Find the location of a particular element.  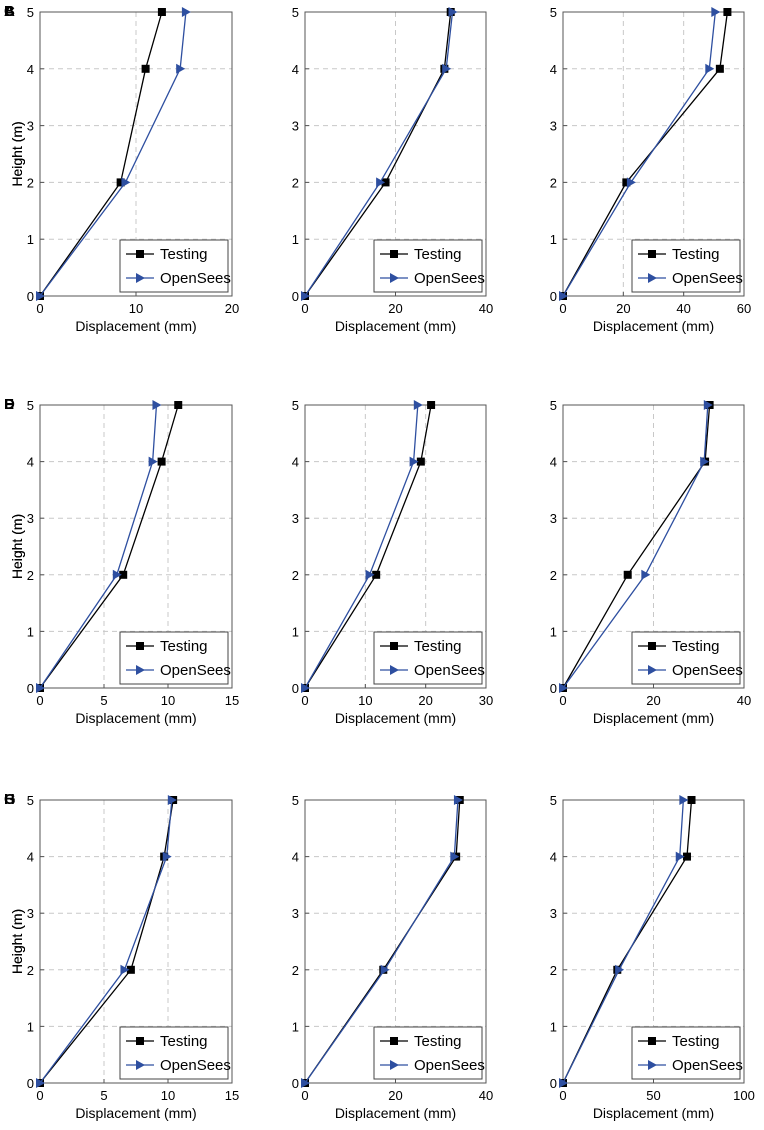

x-tick-label: 30 is located at coordinates (486, 700).